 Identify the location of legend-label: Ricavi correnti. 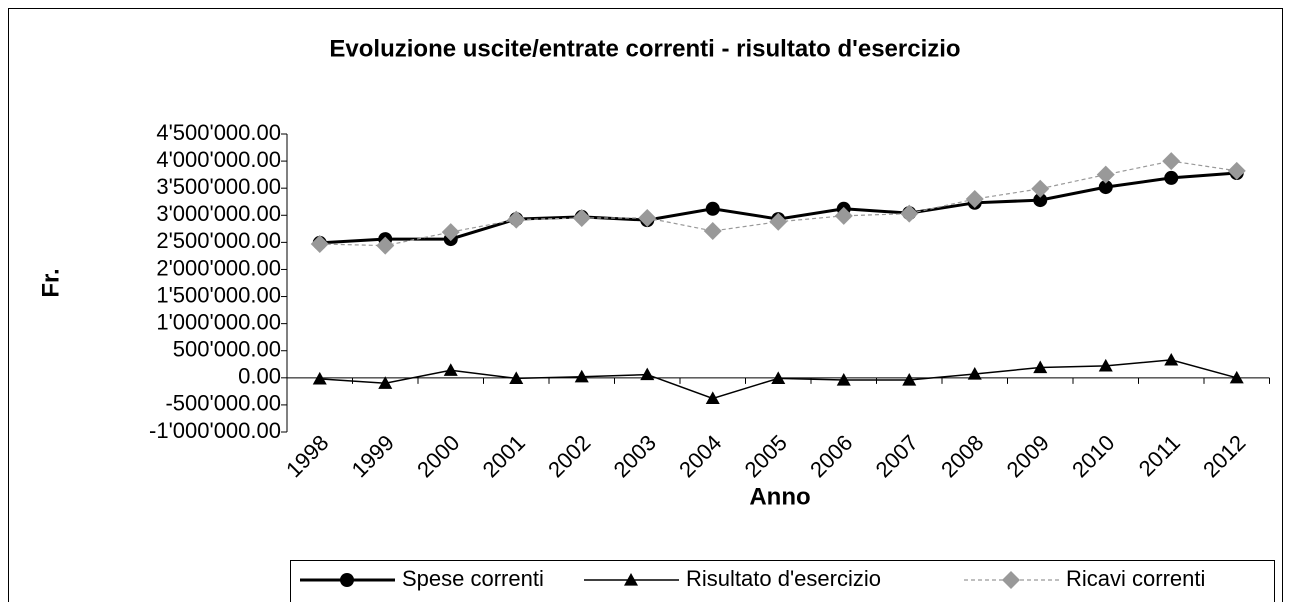
(1135, 578).